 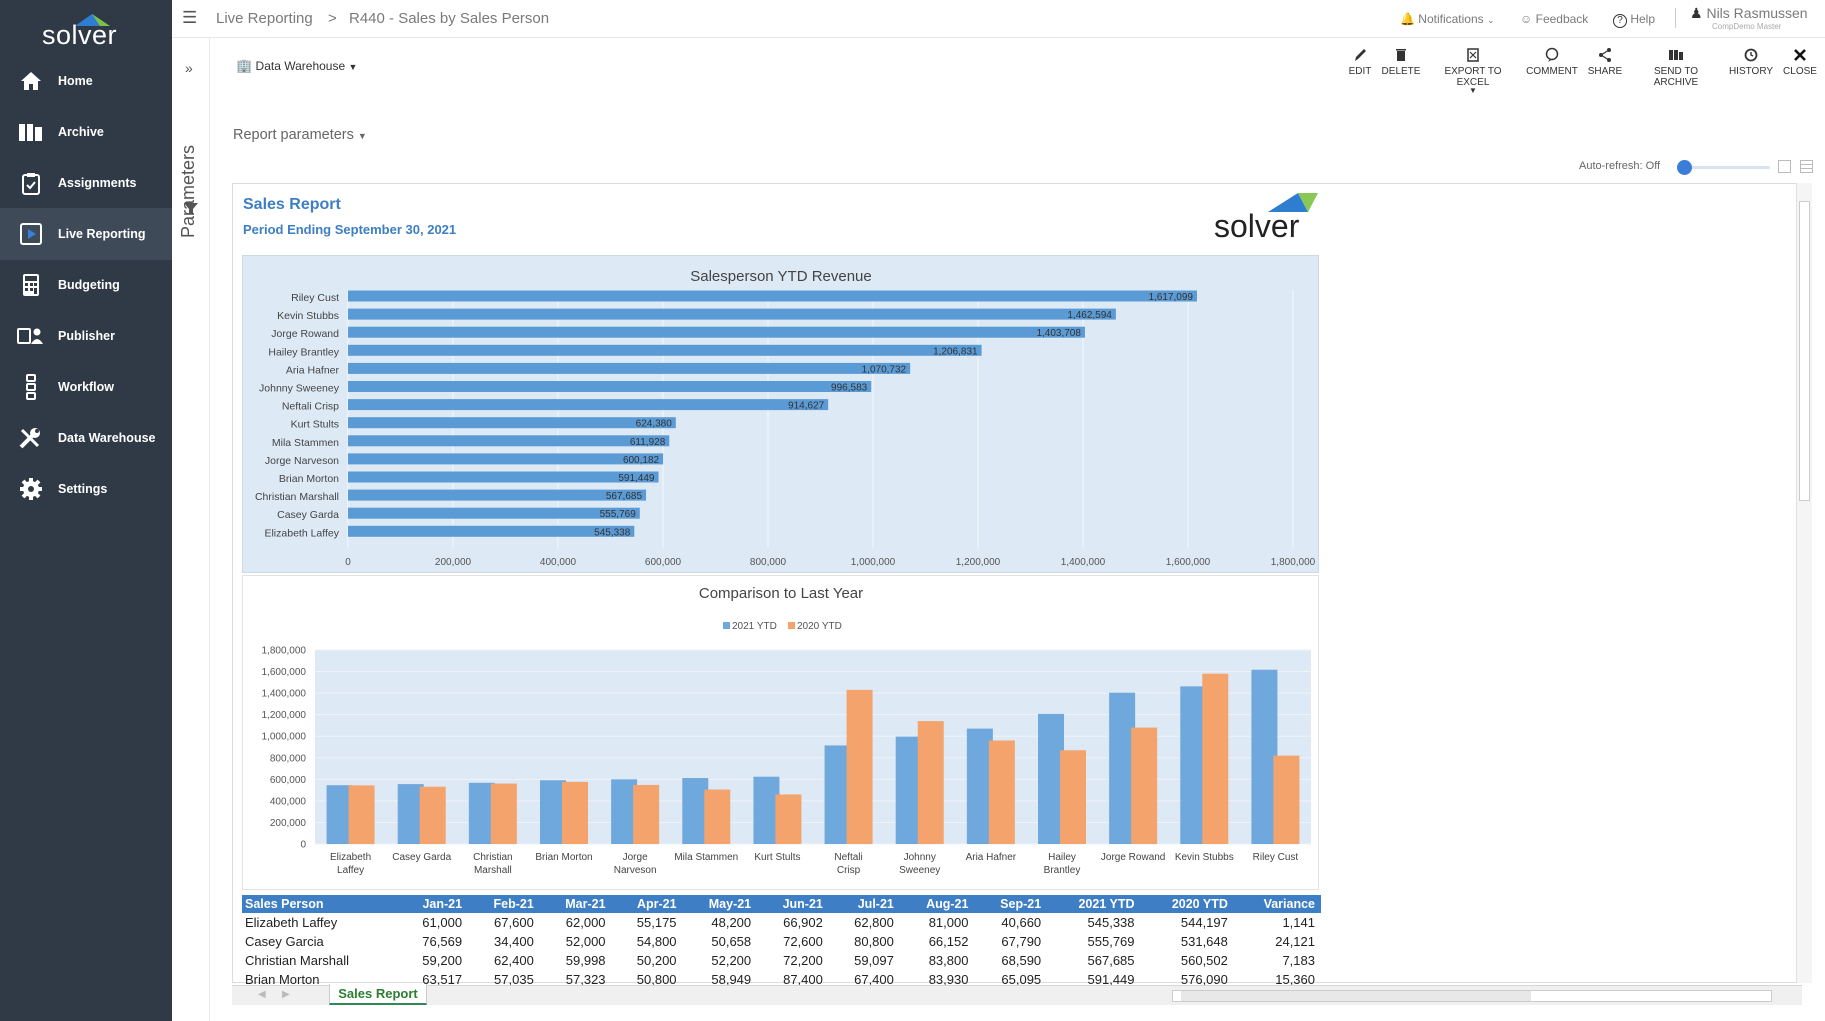 What do you see at coordinates (1751, 71) in the screenshot?
I see `history-label: HISTORY` at bounding box center [1751, 71].